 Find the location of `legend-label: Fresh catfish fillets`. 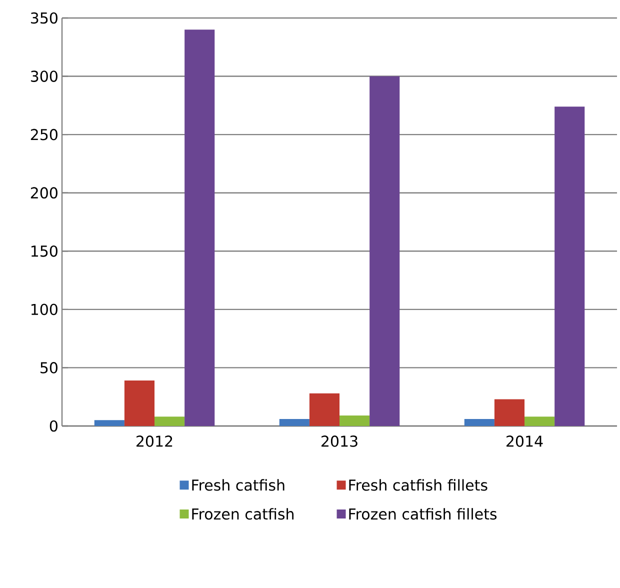

legend-label: Fresh catfish fillets is located at coordinates (418, 485).